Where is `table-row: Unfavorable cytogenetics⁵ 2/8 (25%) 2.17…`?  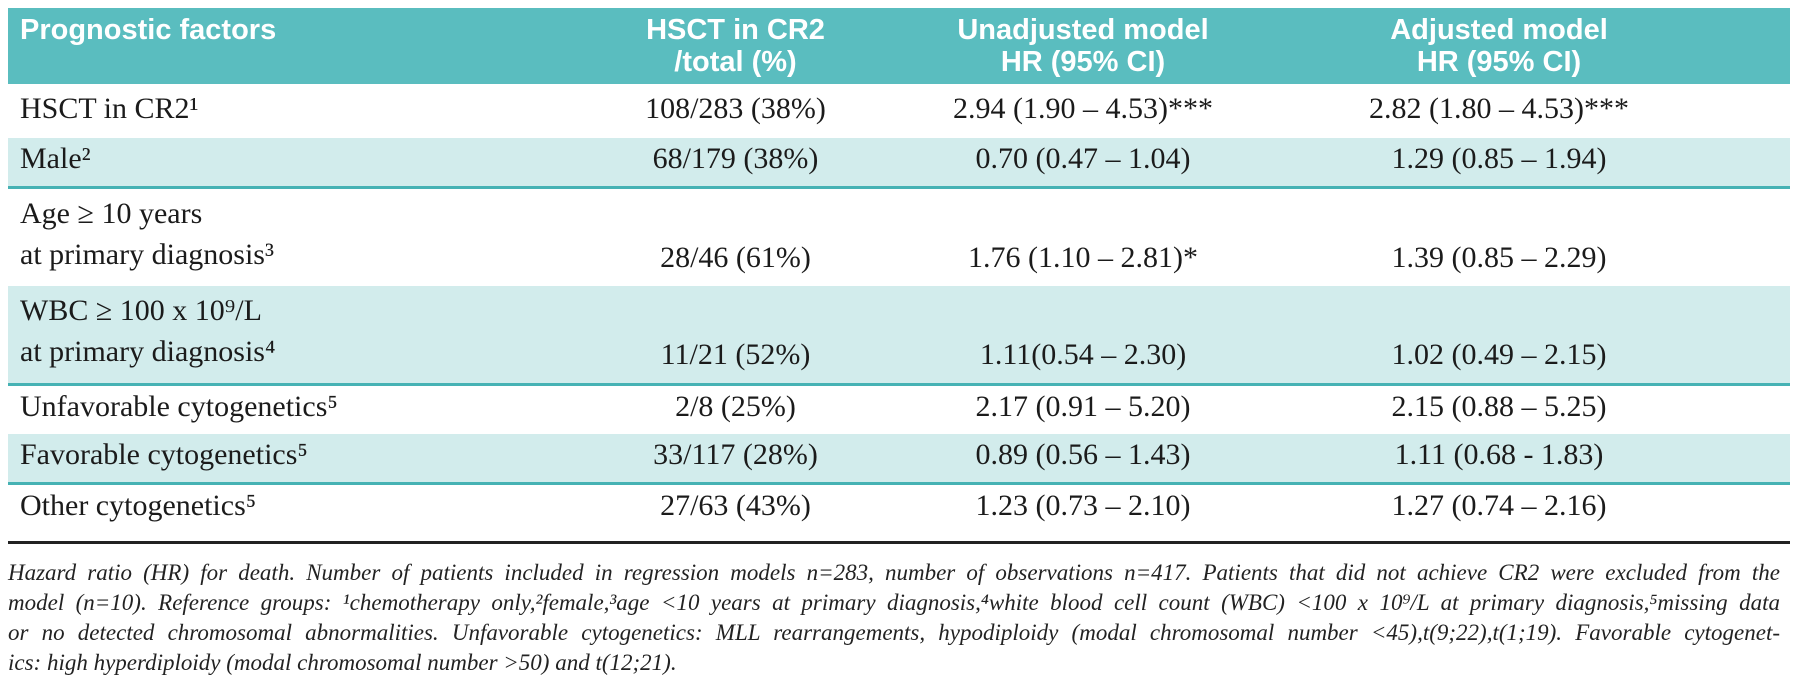 table-row: Unfavorable cytogenetics⁵ 2/8 (25%) 2.17… is located at coordinates (899, 410).